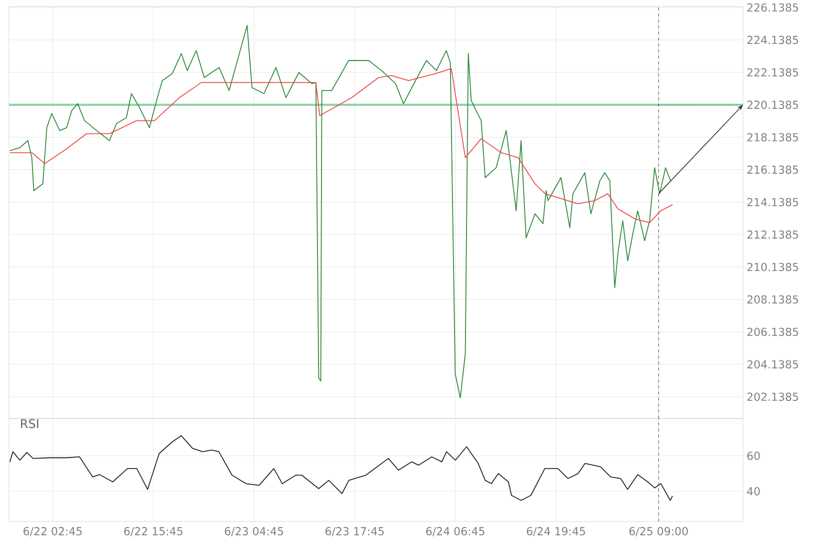 Image resolution: width=822 pixels, height=548 pixels. Describe the element at coordinates (772, 299) in the screenshot. I see `y-tick-label: 208.1385` at that location.